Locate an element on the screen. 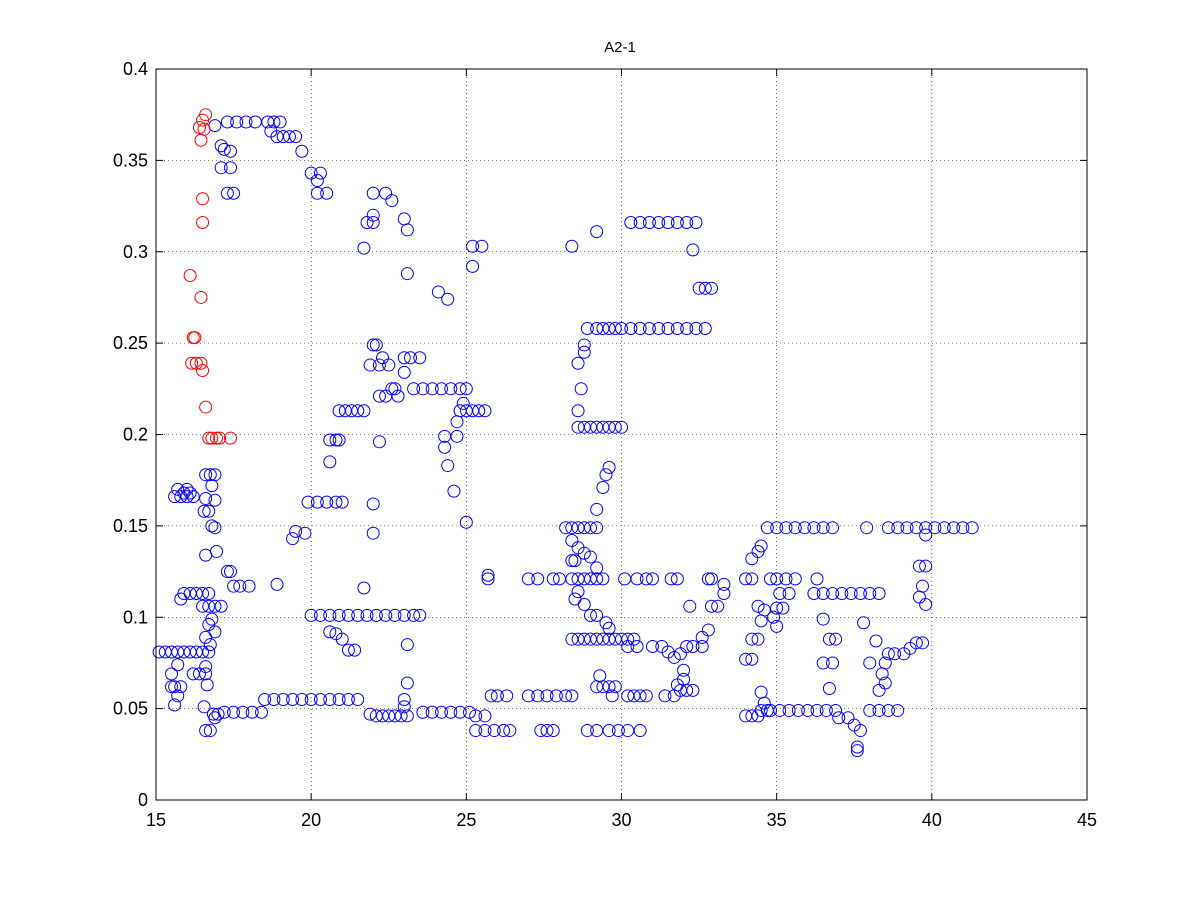 The image size is (1201, 905). x-tick-label: 30 is located at coordinates (621, 820).